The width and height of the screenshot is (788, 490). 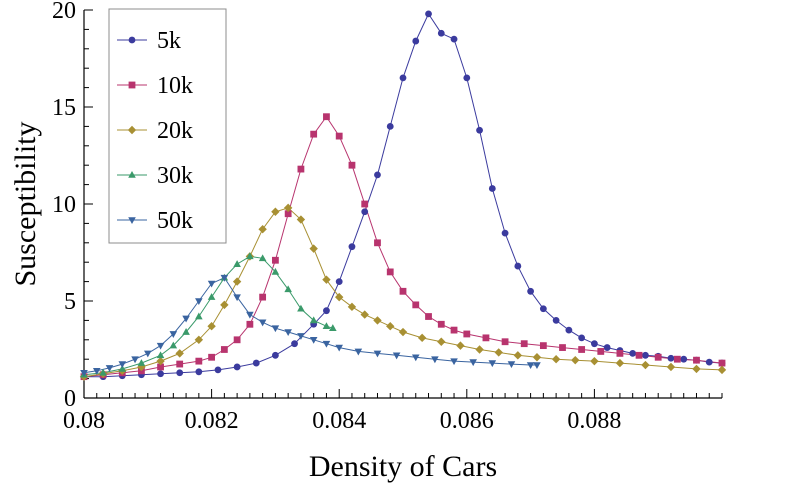 I want to click on legend: 5k 10k 20k 30k 50k, so click(x=167, y=126).